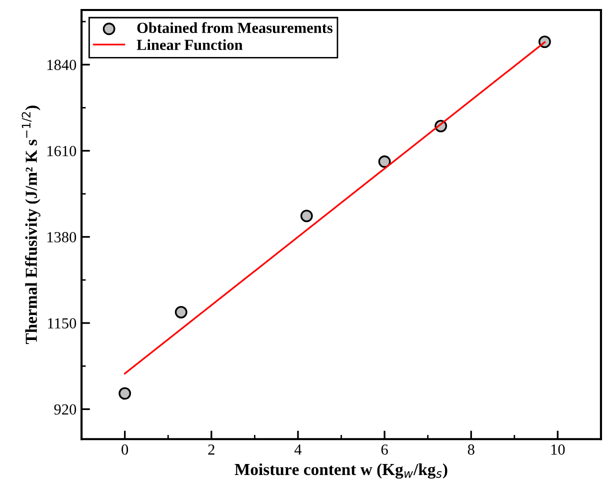 The width and height of the screenshot is (604, 499). What do you see at coordinates (65, 409) in the screenshot?
I see `y-tick-label: 920` at bounding box center [65, 409].